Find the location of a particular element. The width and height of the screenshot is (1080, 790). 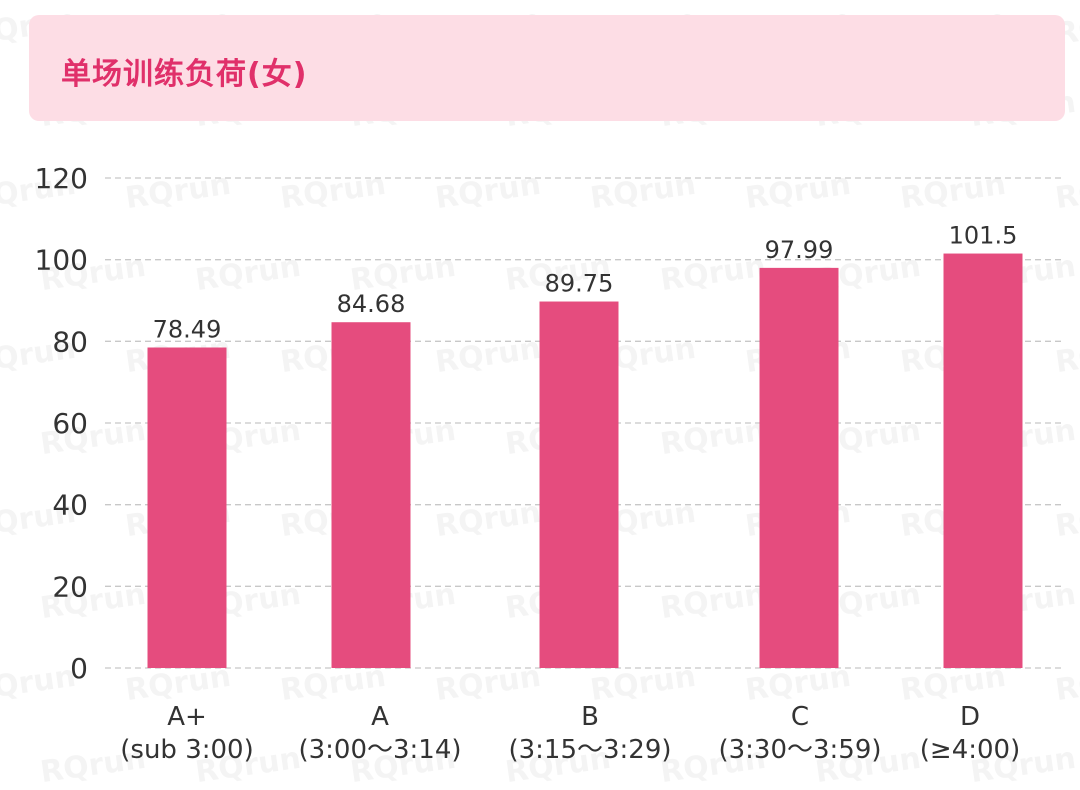

x-category-sublabel: (≥4:00) is located at coordinates (970, 750).